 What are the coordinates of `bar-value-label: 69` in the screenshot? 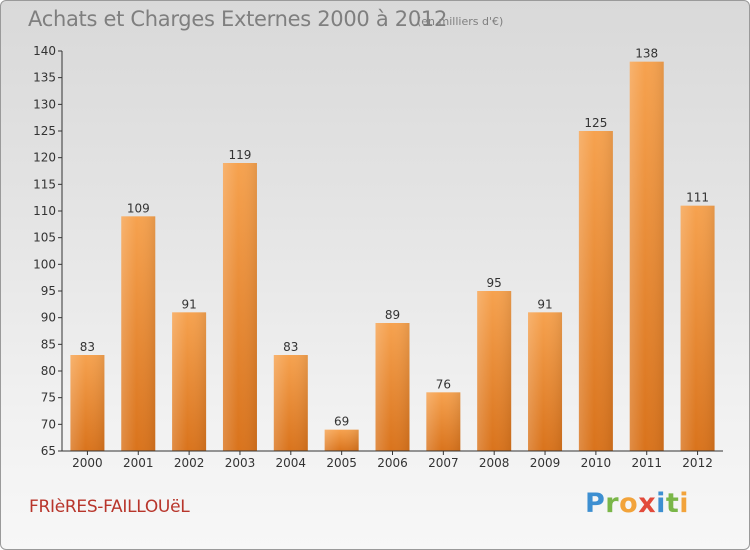 It's located at (341, 422).